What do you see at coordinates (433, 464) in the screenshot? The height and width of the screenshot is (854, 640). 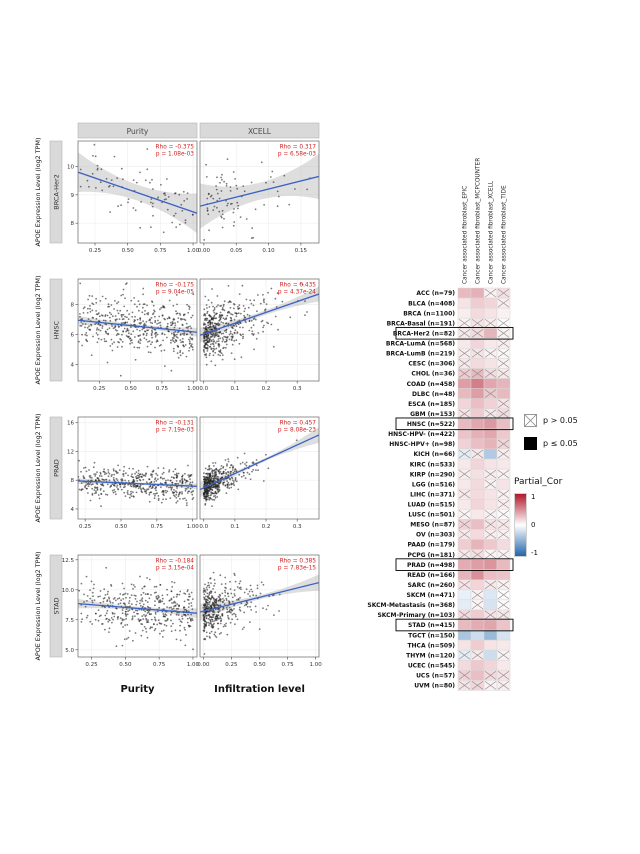 I see `heatmap-row-label: KIRC (n=533)` at bounding box center [433, 464].